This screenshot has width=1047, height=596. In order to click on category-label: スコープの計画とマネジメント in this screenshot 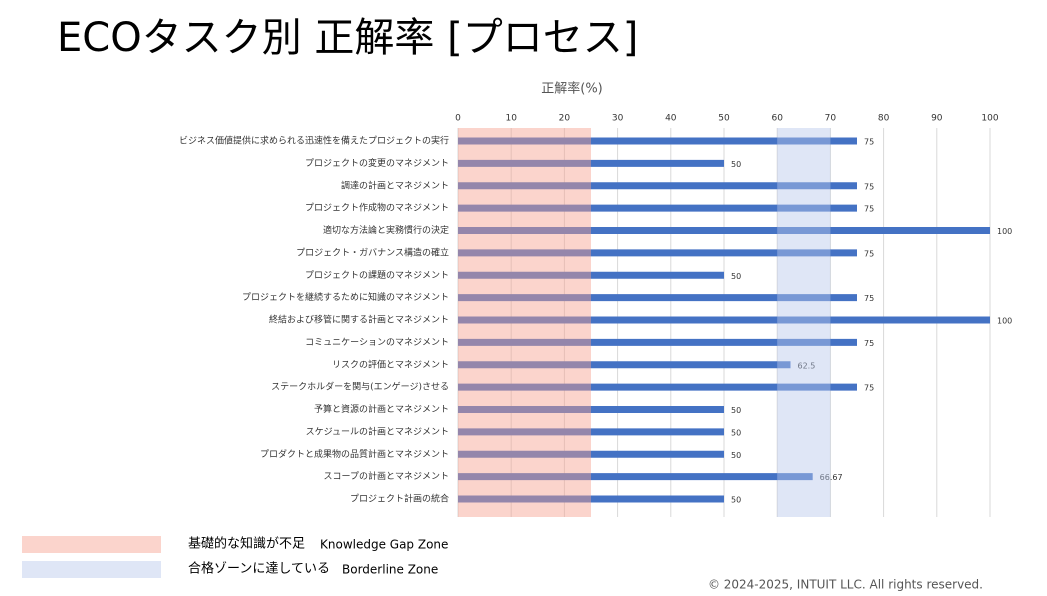, I will do `click(386, 476)`.